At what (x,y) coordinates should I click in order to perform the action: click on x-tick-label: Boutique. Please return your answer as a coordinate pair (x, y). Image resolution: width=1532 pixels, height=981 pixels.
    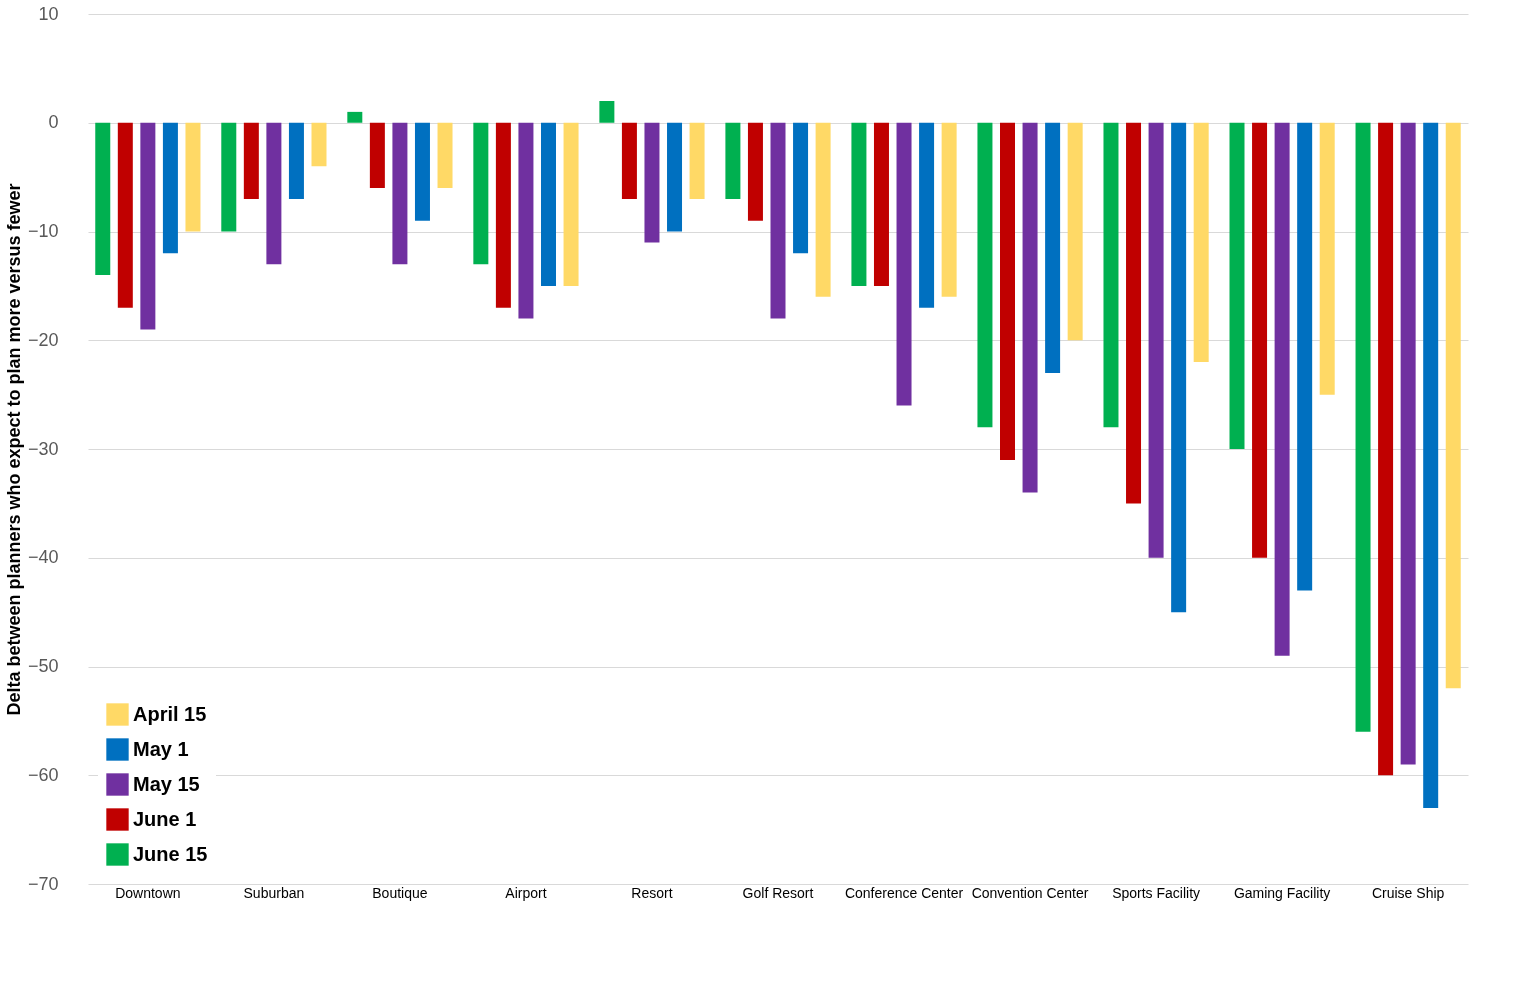
    Looking at the image, I should click on (400, 892).